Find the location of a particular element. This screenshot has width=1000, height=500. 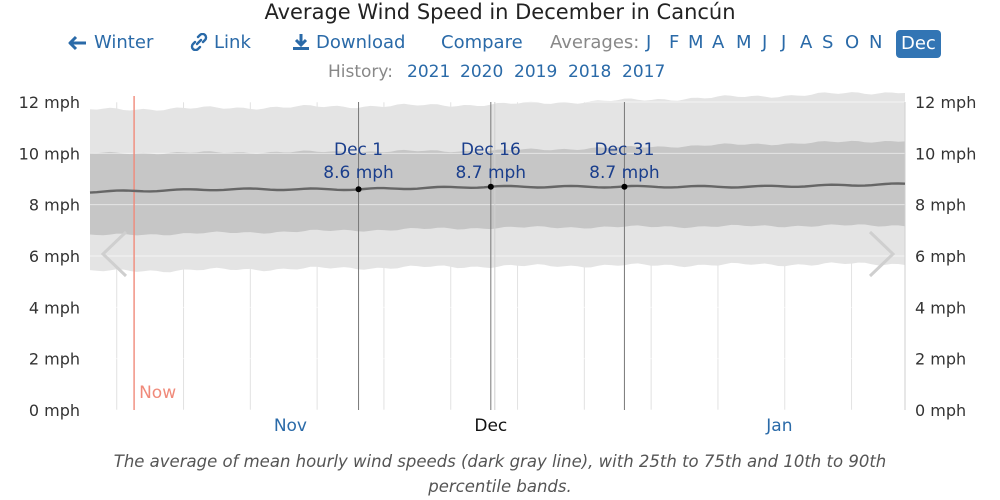

winter-link: Winter is located at coordinates (110, 42).